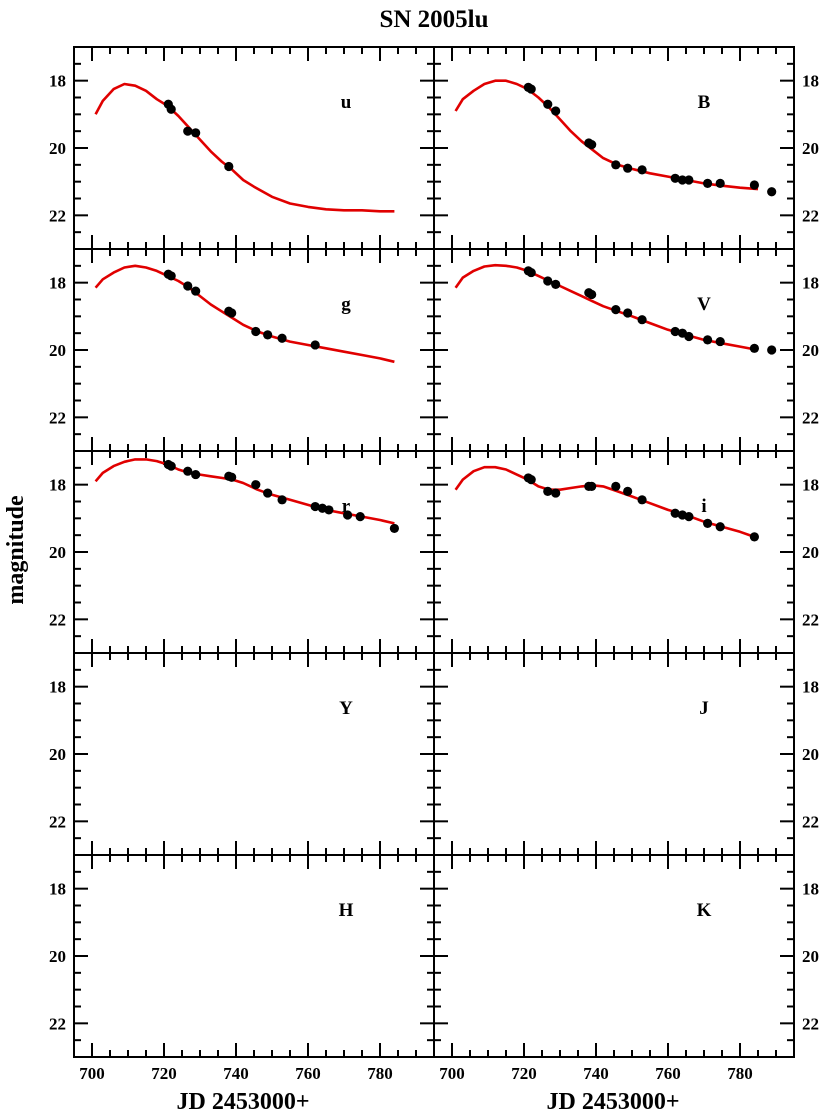 This screenshot has height=1118, width=830. I want to click on band-label-g: g, so click(346, 304).